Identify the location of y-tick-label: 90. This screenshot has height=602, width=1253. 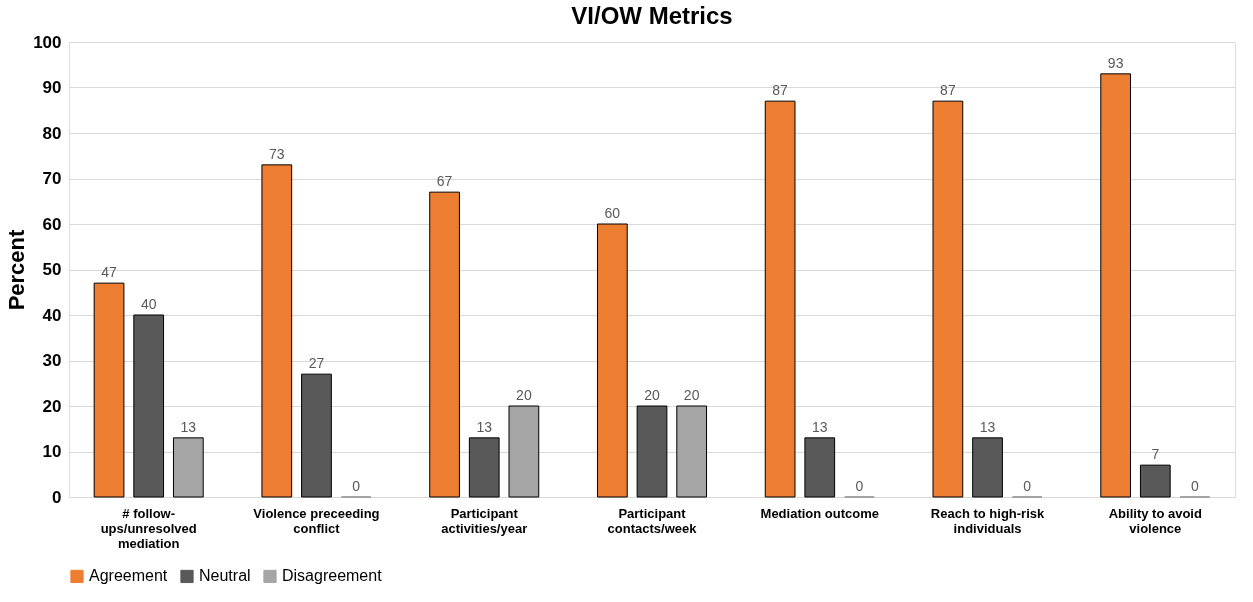
(52, 87).